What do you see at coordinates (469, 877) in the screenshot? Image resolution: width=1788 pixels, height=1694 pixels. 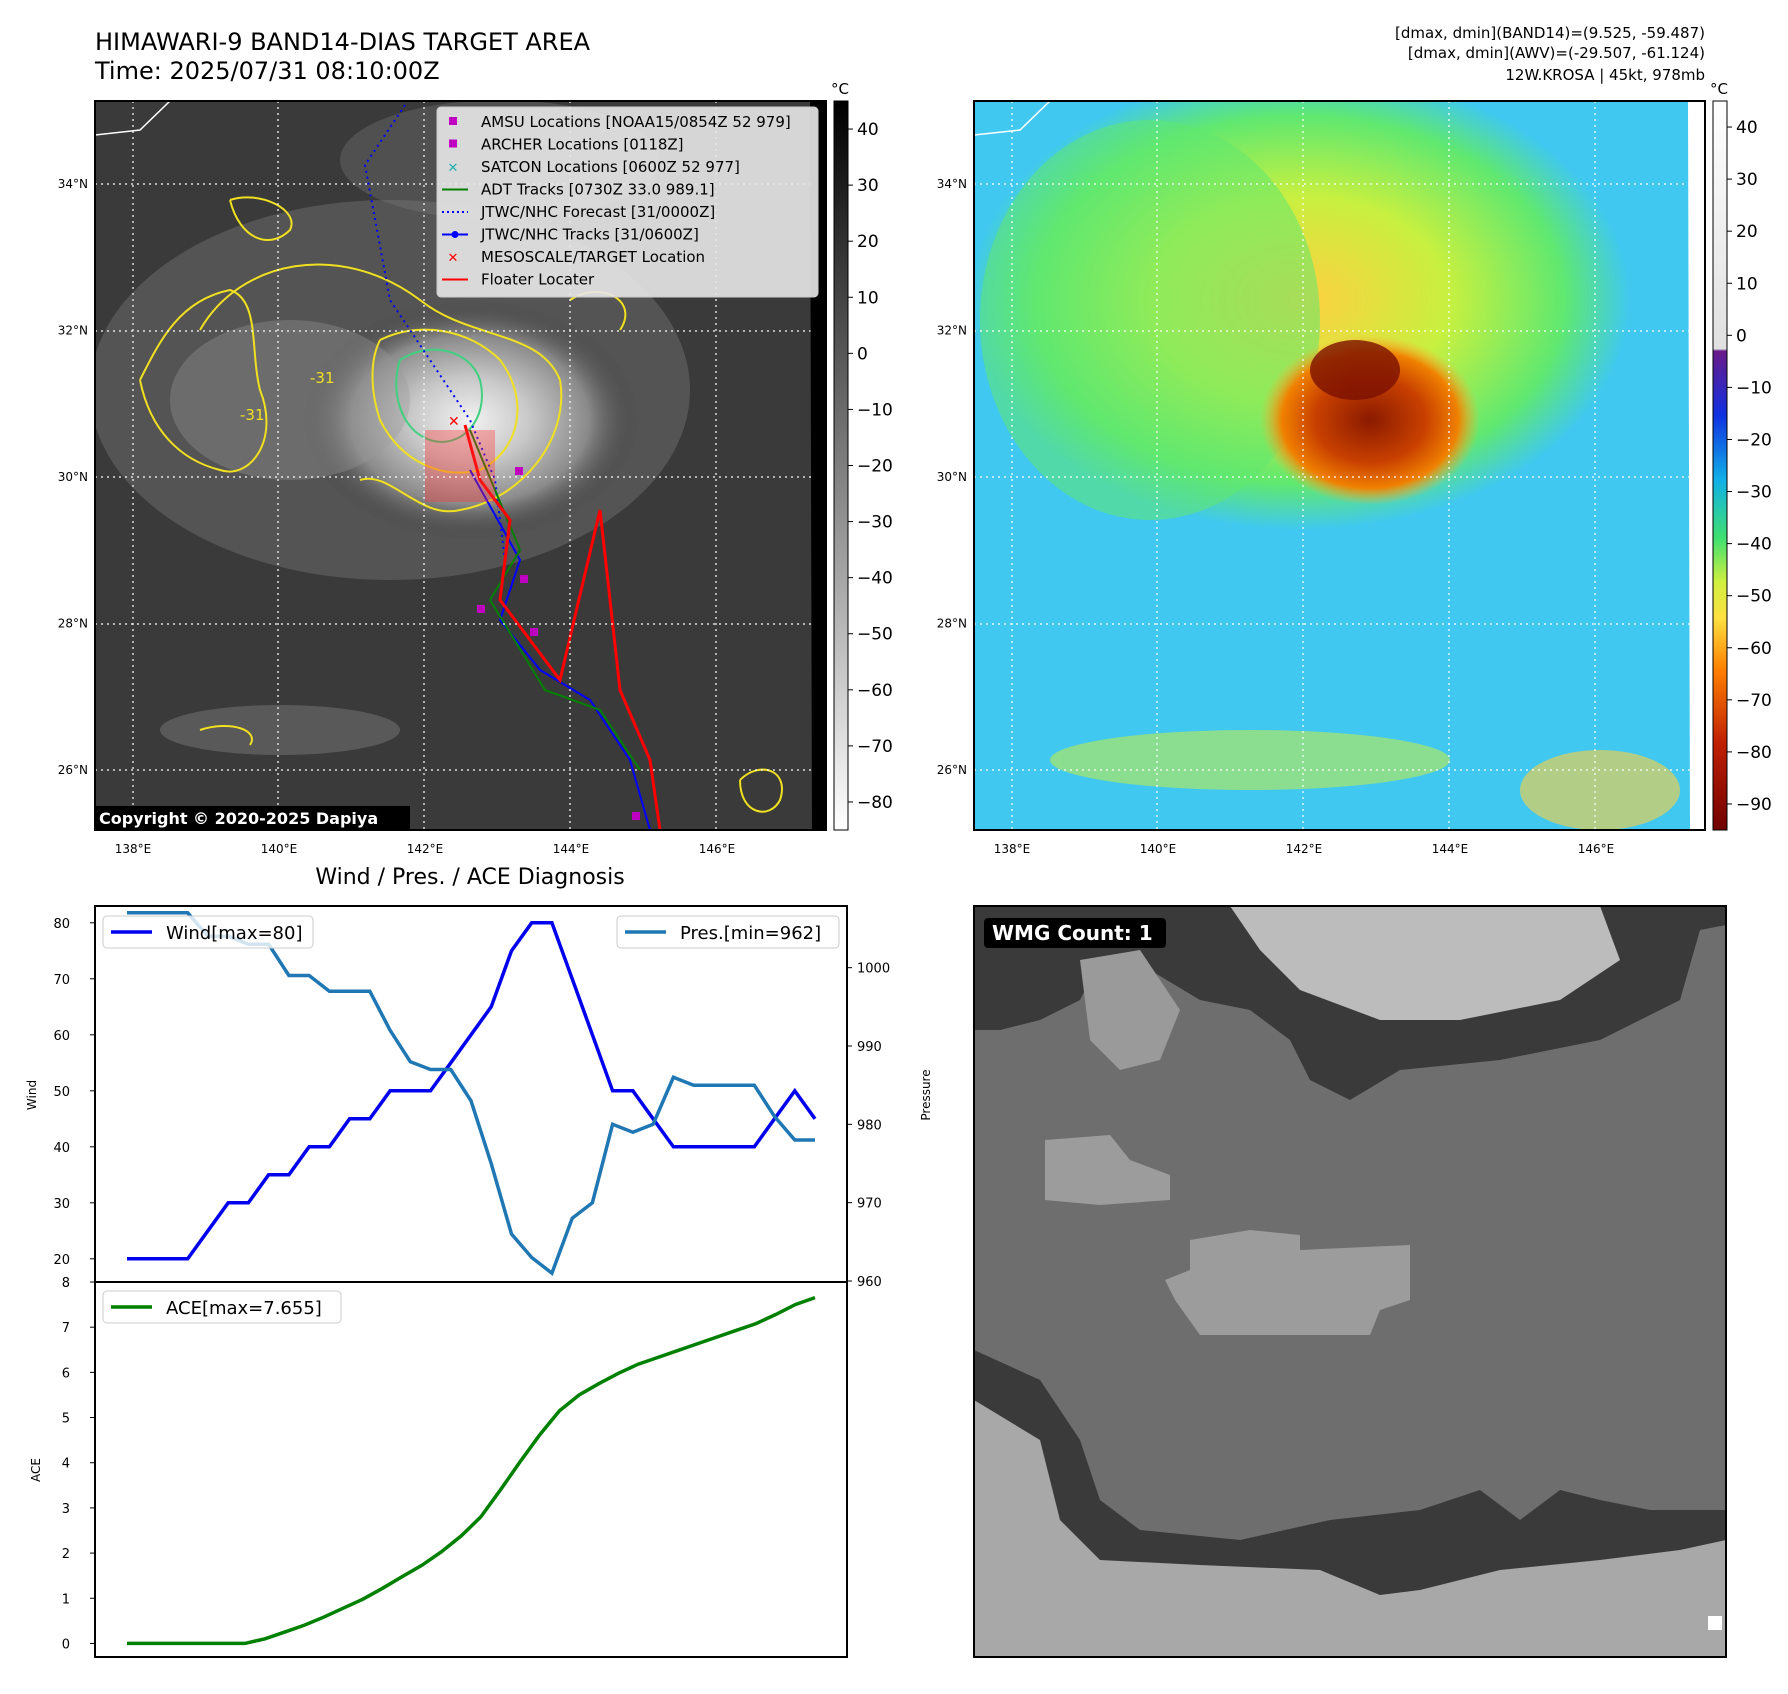 I see `diagnosis-title: Wind / Pres. / ACE Diagnosis` at bounding box center [469, 877].